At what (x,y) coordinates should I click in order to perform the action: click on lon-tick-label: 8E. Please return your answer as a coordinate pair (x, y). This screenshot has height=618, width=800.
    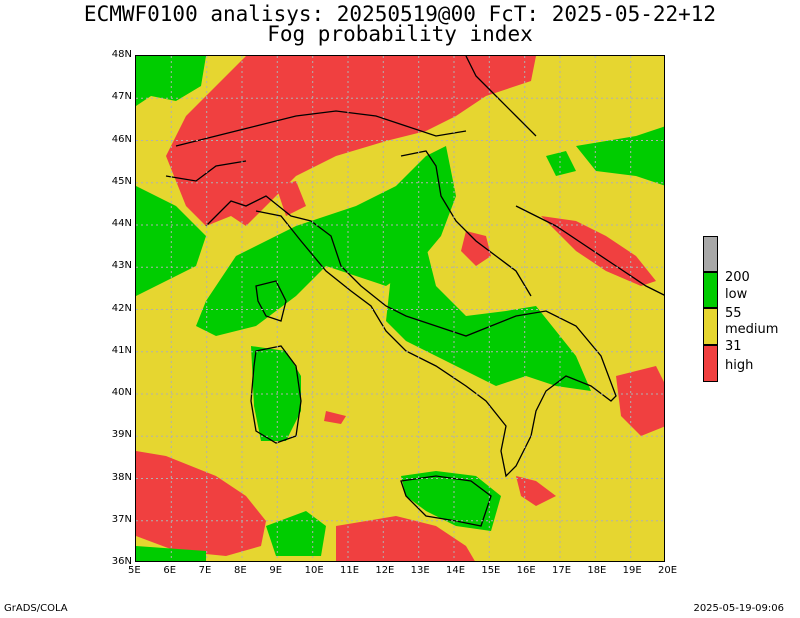
    Looking at the image, I should click on (240, 570).